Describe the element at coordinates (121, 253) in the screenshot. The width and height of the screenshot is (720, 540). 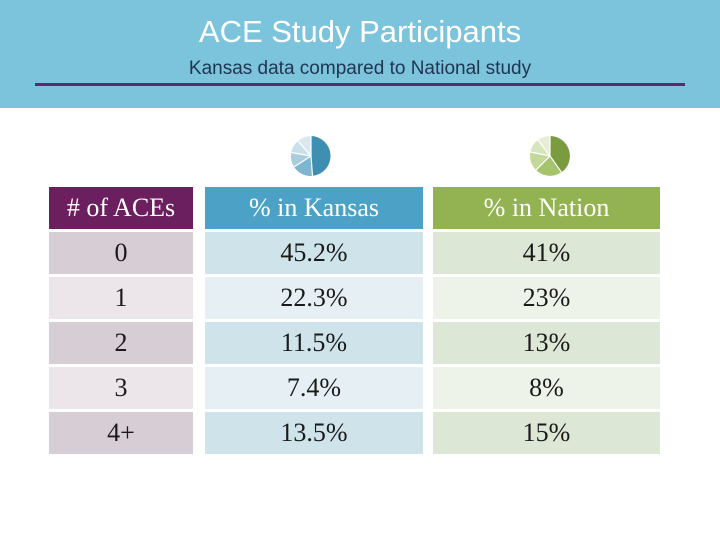
I see `table-cell-aces: 0` at that location.